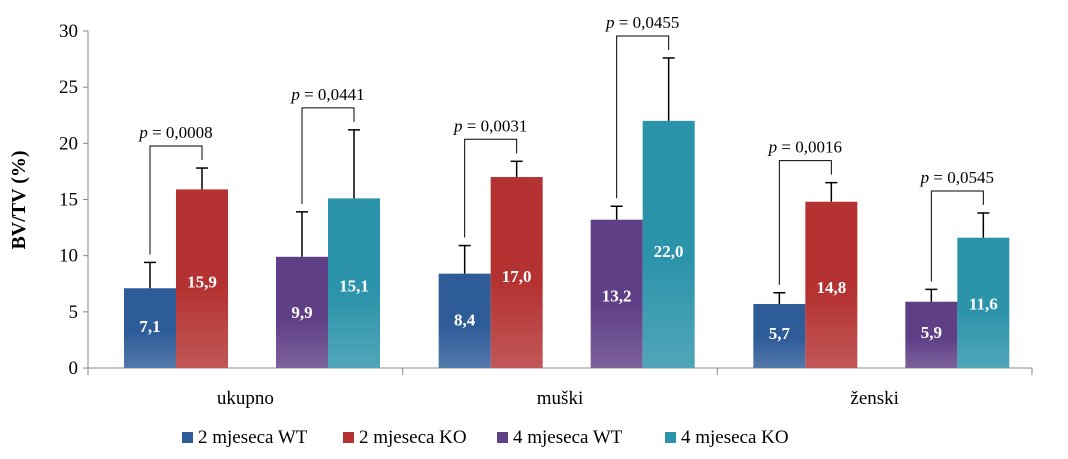 Image resolution: width=1068 pixels, height=459 pixels. Describe the element at coordinates (568, 437) in the screenshot. I see `legend-label: 4 mjeseca WT` at that location.